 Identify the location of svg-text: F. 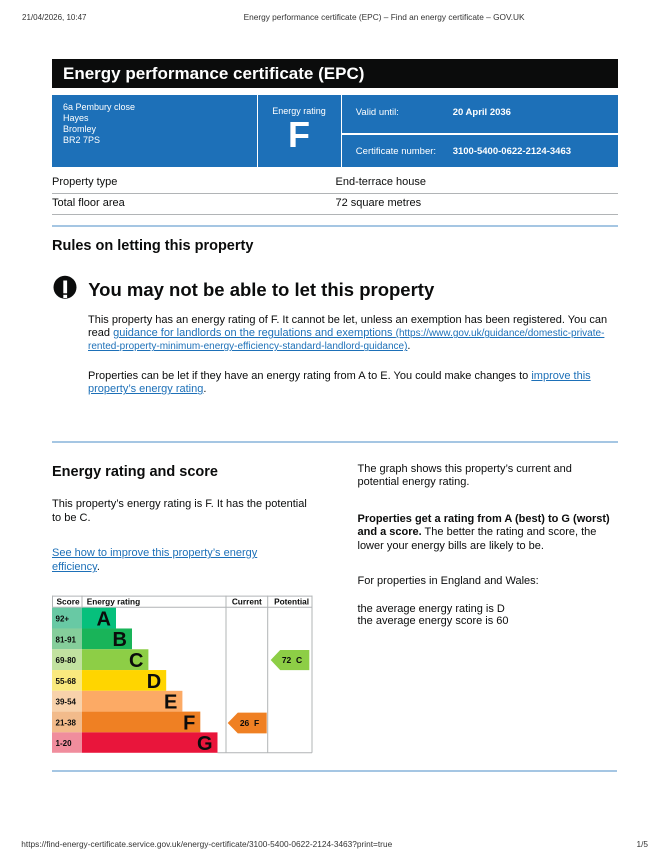
(189, 723).